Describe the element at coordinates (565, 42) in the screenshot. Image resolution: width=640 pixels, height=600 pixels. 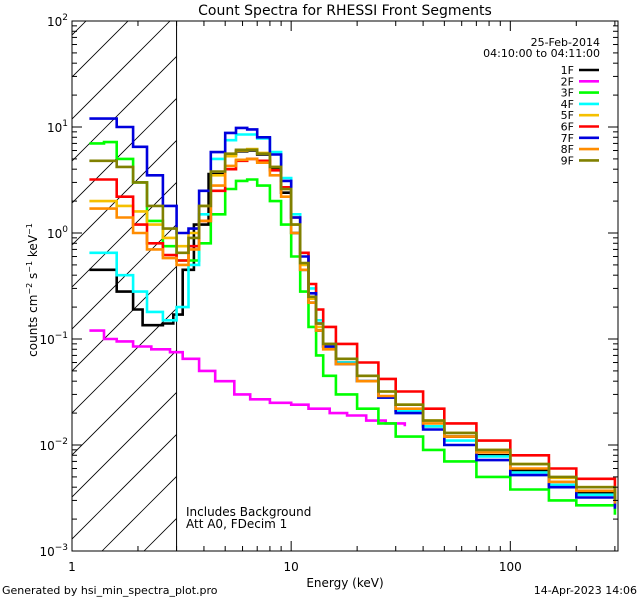
I see `date-label: 25-Feb-2014` at that location.